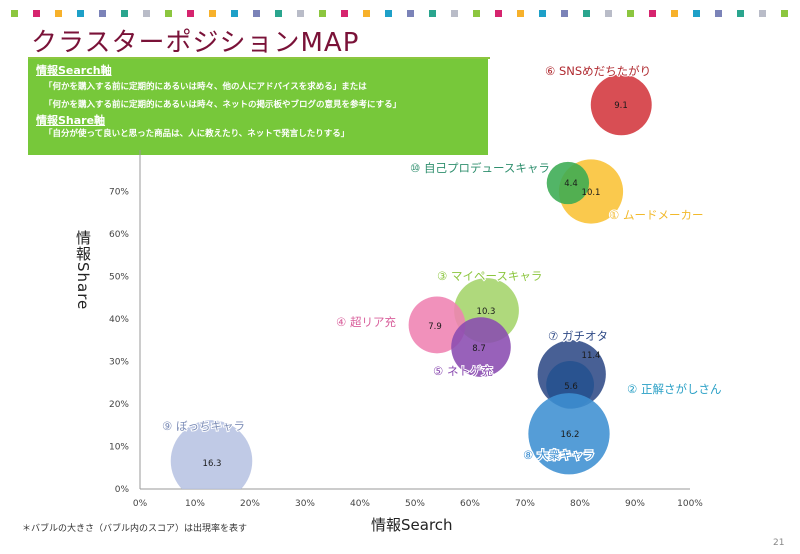 The height and width of the screenshot is (554, 800). What do you see at coordinates (119, 278) in the screenshot?
I see `y-tick-label: 50%` at bounding box center [119, 278].